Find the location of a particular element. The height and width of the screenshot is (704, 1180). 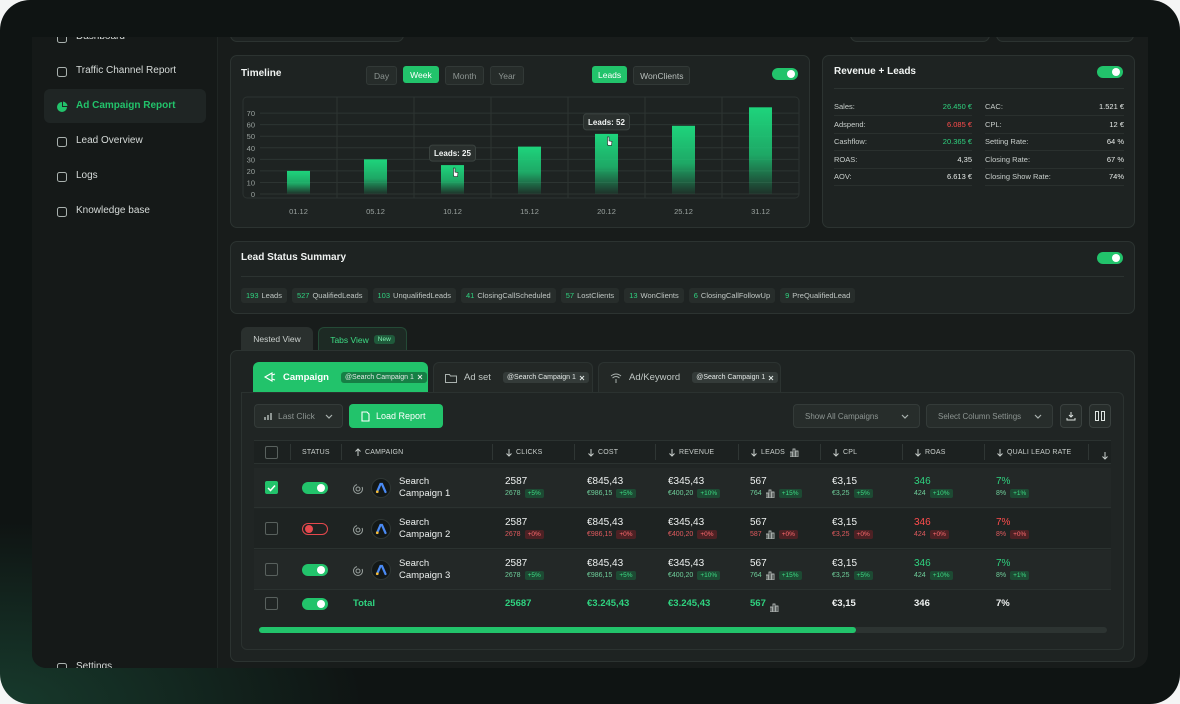

scroll-thumb is located at coordinates (557, 630).